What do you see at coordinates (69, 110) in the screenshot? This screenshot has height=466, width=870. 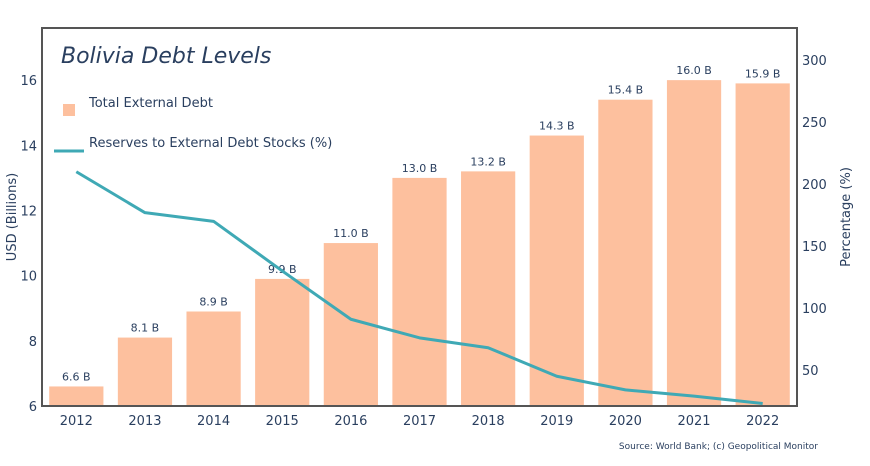 I see `legend-bar-swatch` at bounding box center [69, 110].